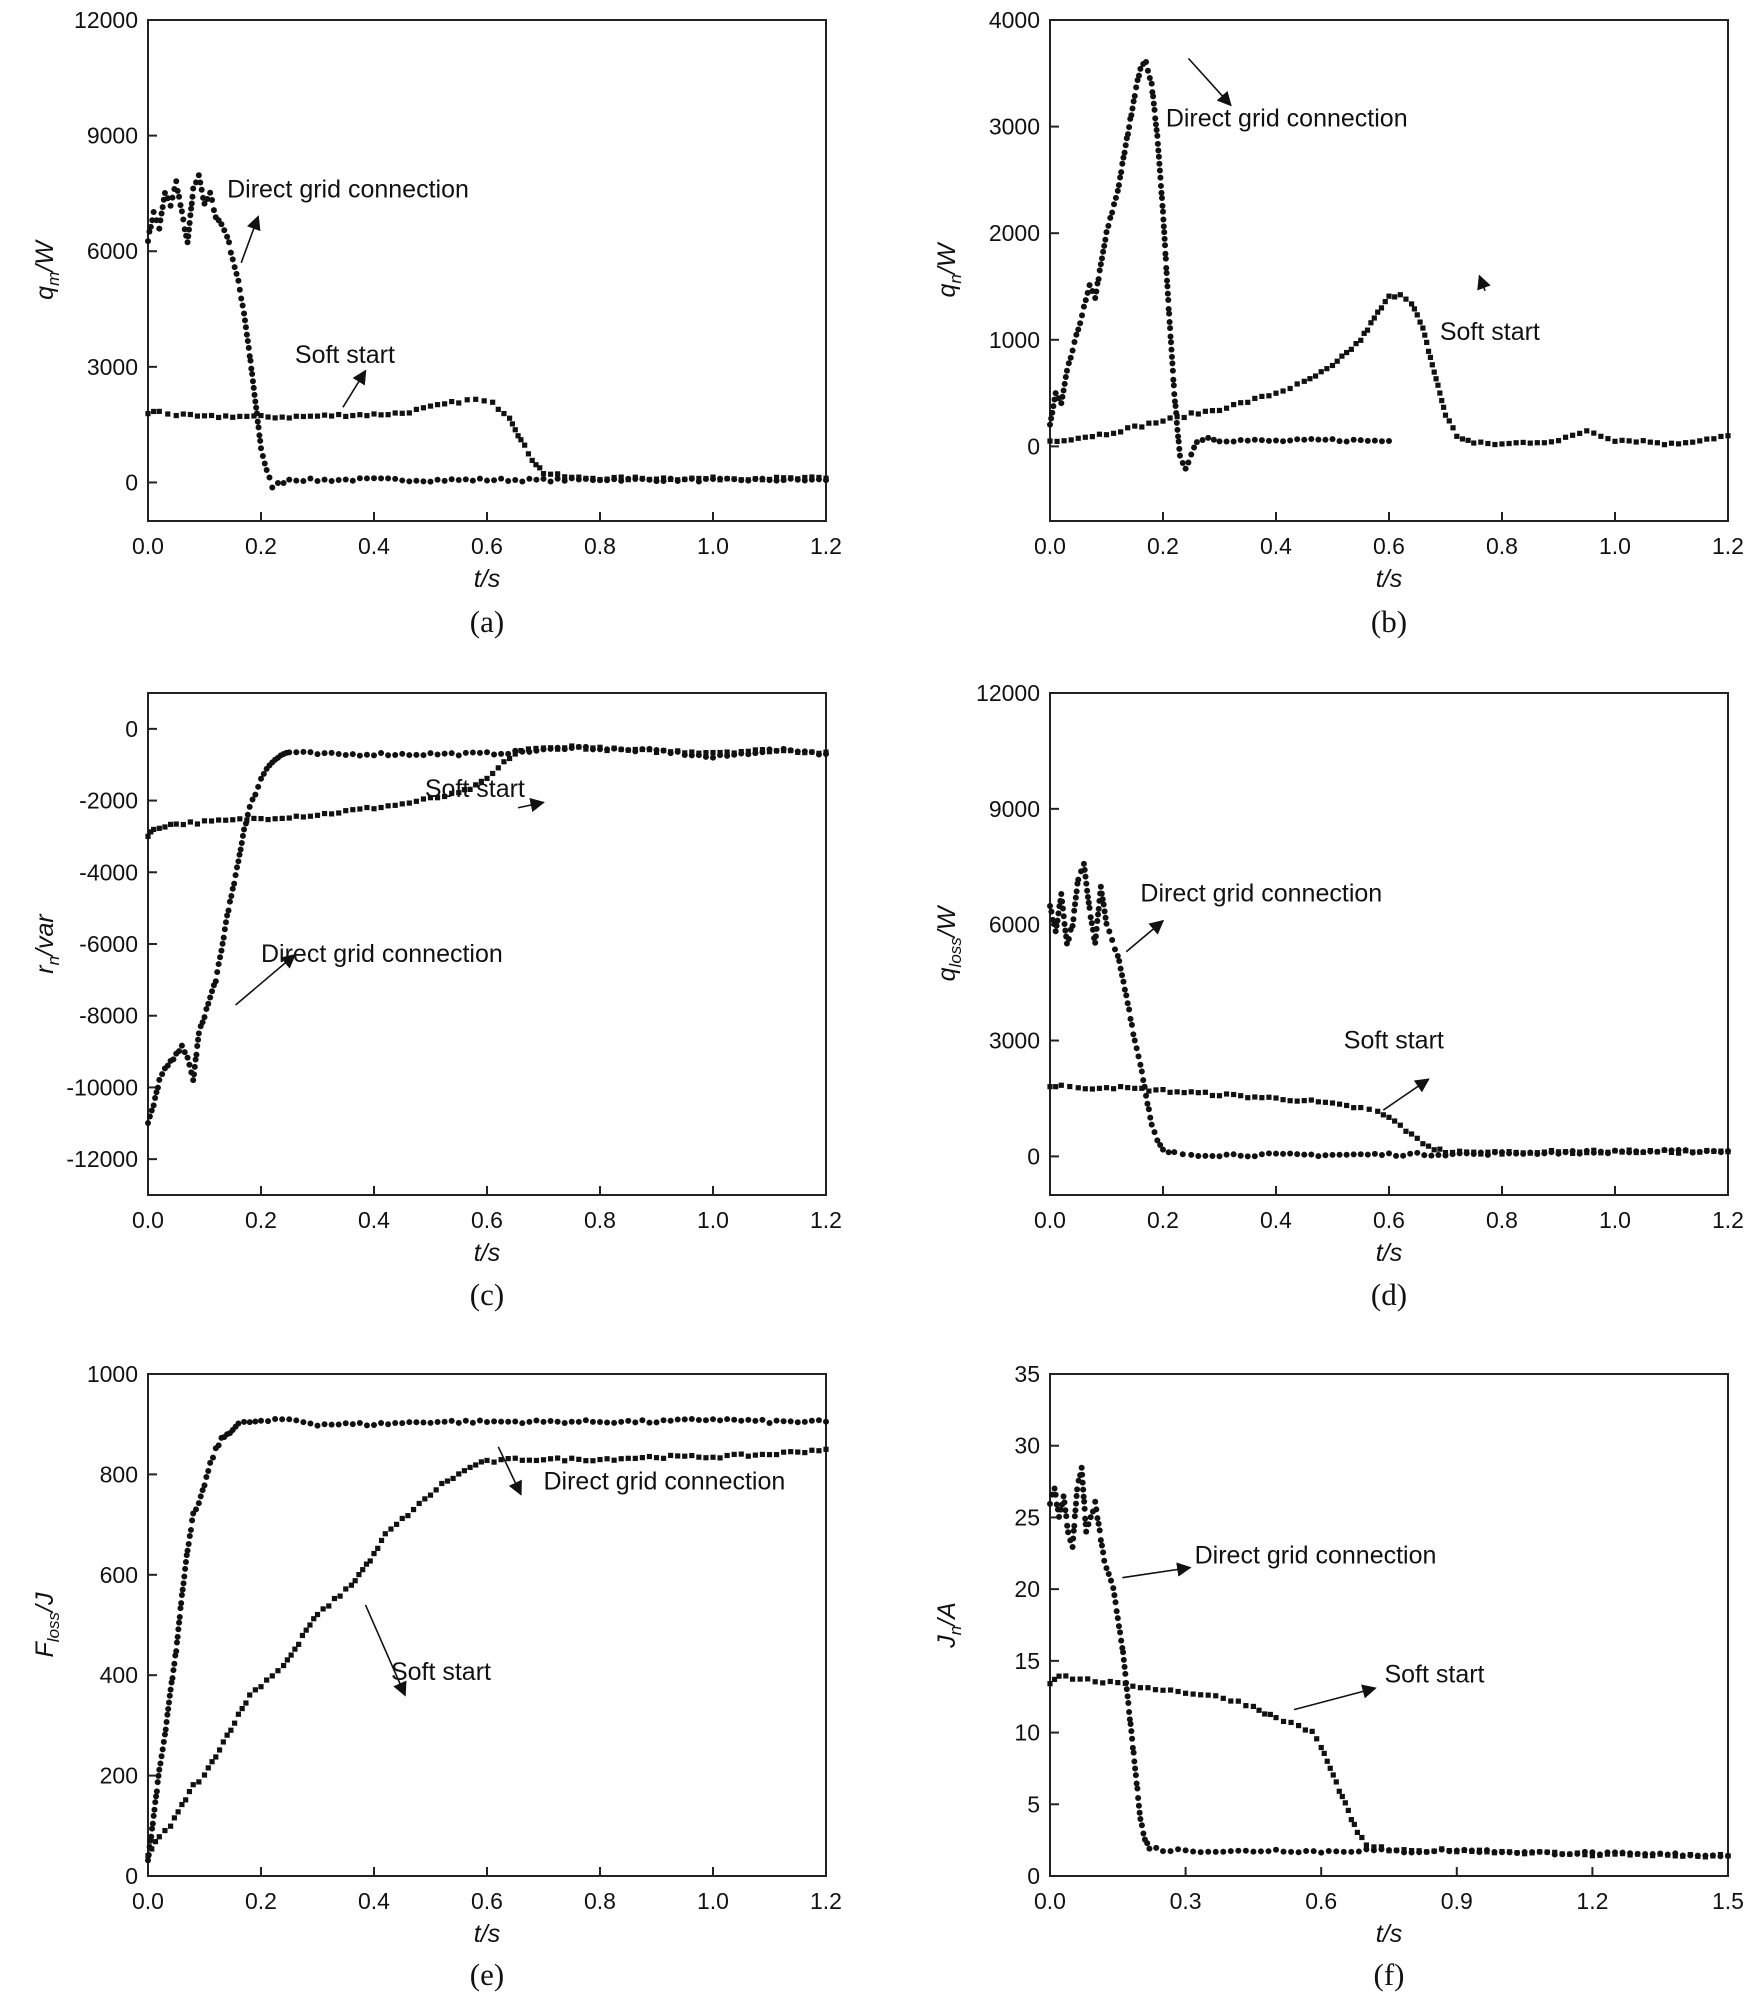 The width and height of the screenshot is (1750, 2010). I want to click on x-axis-label: t/s, so click(1389, 579).